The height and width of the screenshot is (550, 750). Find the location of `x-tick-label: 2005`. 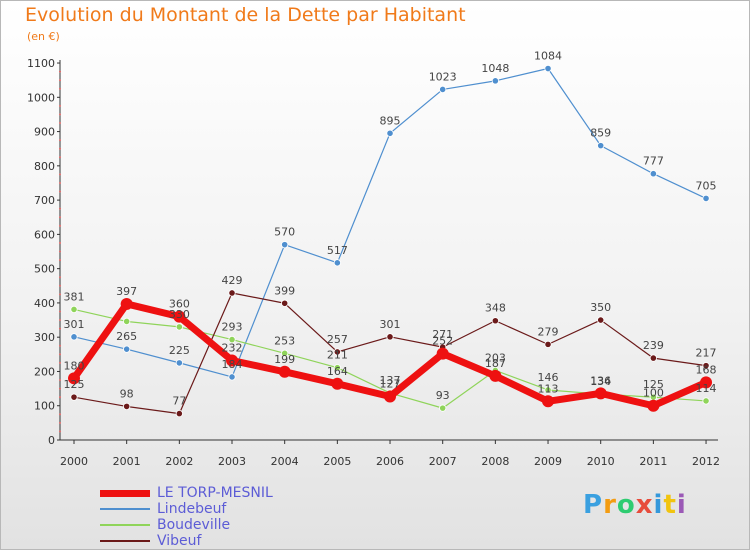

x-tick-label: 2005 is located at coordinates (337, 461).